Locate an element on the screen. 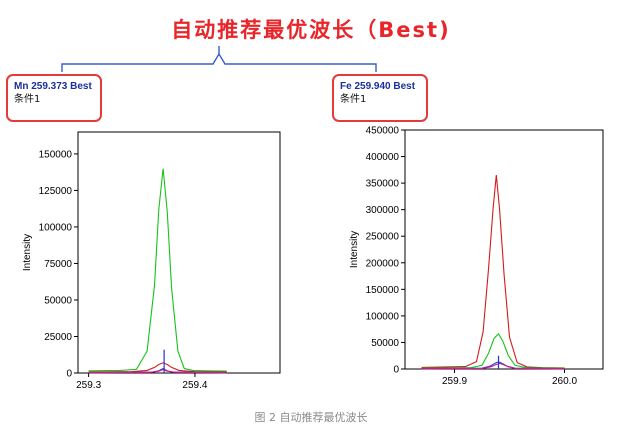 The image size is (622, 432). fe-y-axis-label: Intensity is located at coordinates (354, 249).